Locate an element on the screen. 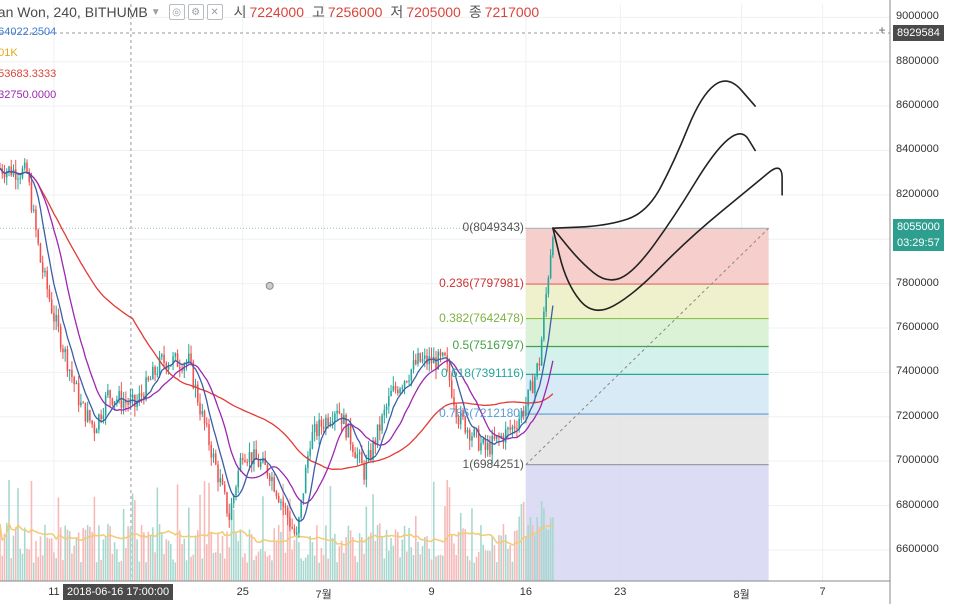 This screenshot has width=960, height=604. fib-level-label: 1(6984251) is located at coordinates (493, 463).